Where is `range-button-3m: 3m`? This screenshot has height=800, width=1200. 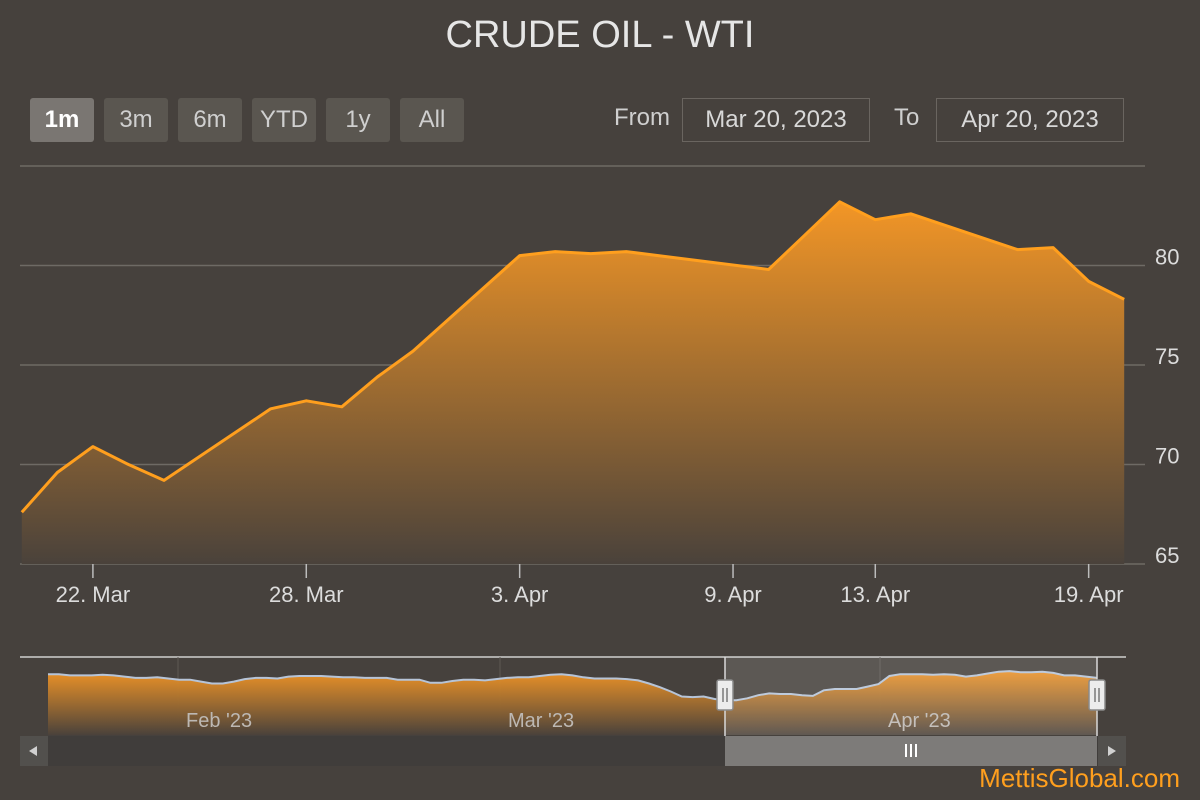 range-button-3m: 3m is located at coordinates (136, 120).